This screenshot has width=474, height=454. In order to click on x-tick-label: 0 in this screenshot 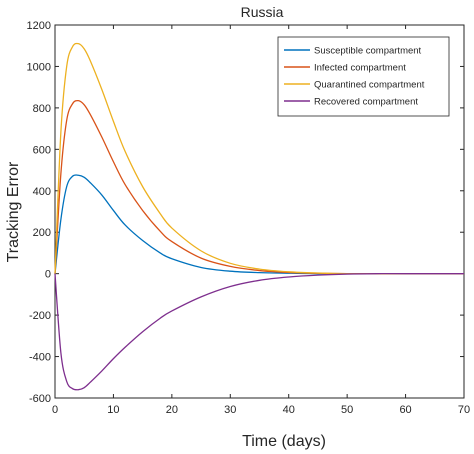, I will do `click(55, 410)`.